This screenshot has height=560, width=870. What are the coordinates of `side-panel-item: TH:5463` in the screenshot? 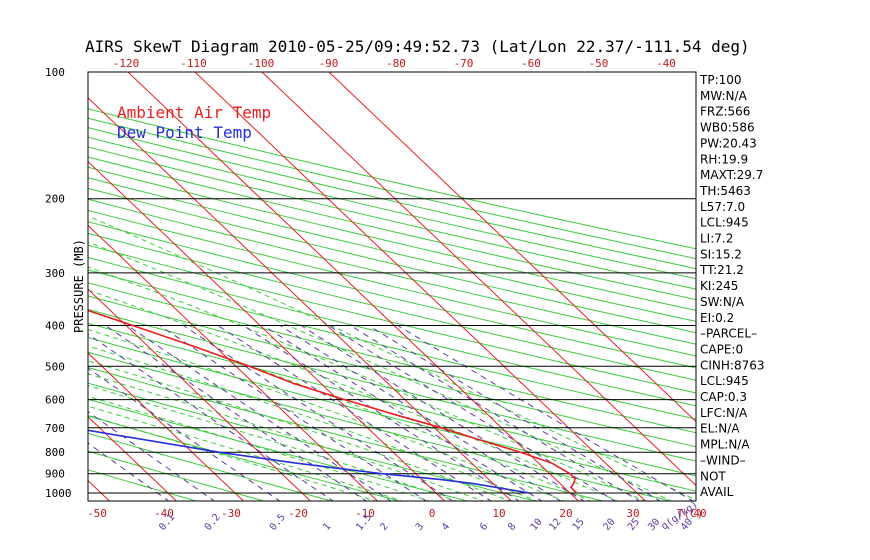 It's located at (725, 191).